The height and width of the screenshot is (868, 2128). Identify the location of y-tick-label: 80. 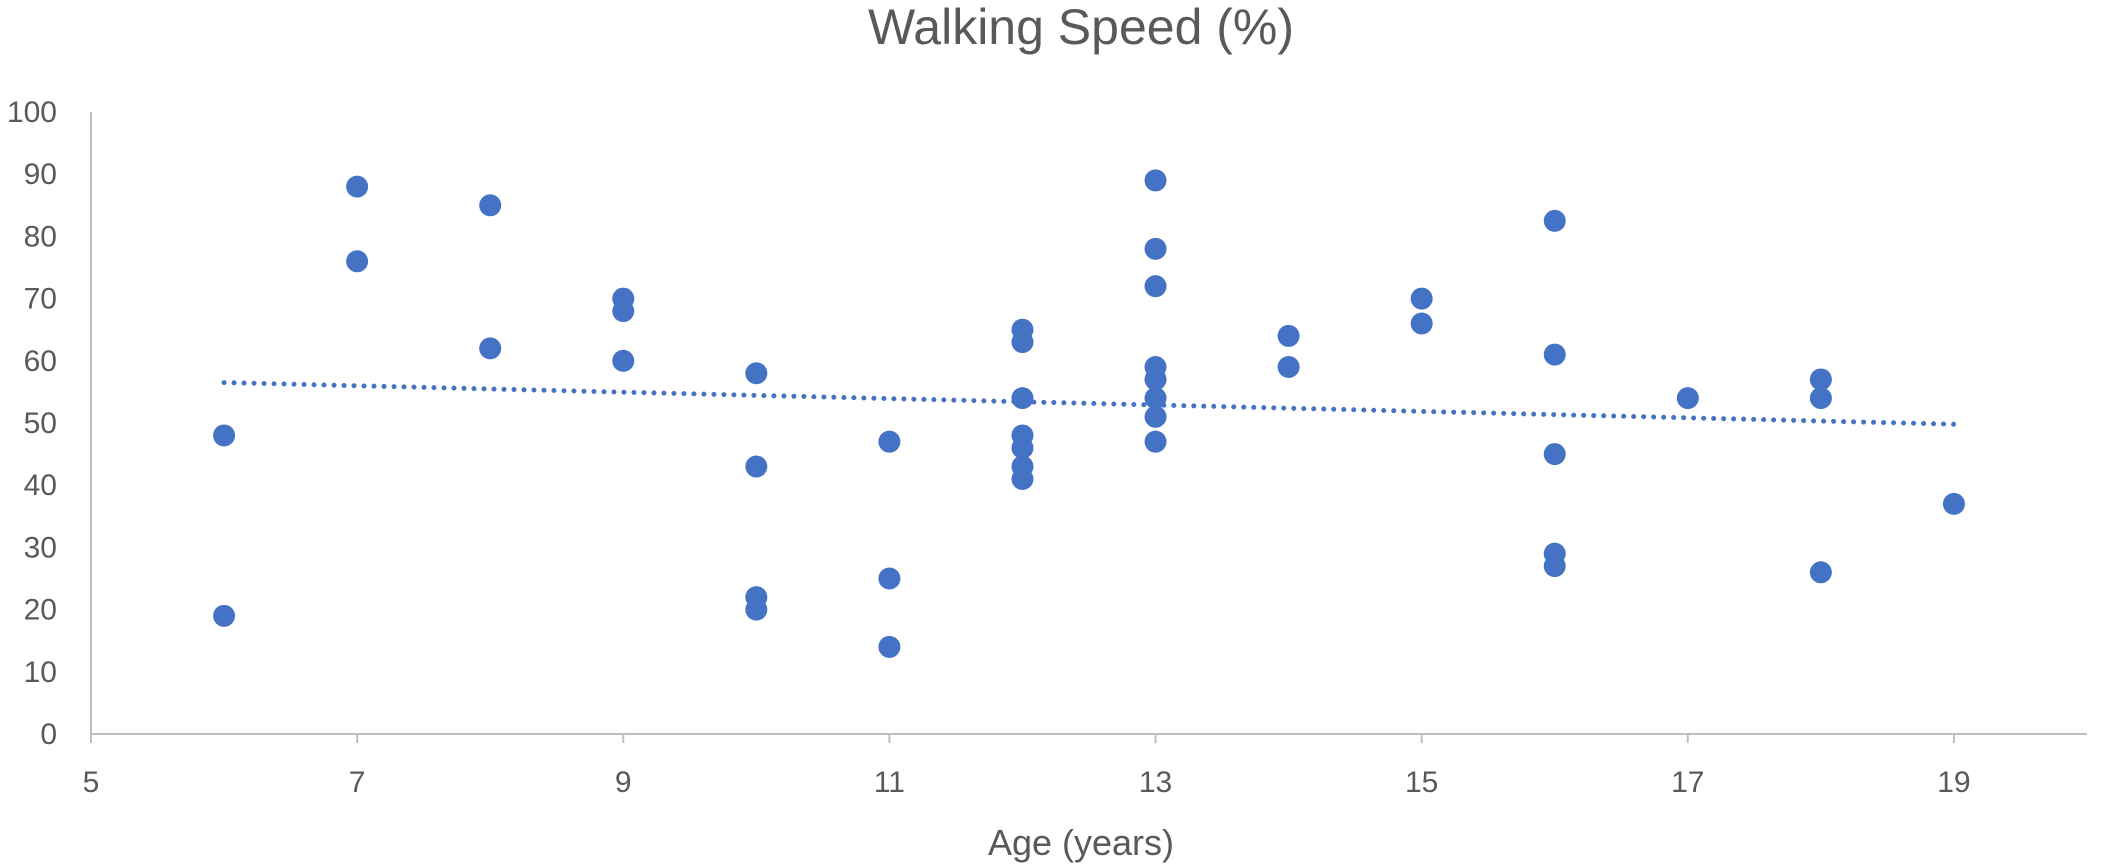
(40, 236).